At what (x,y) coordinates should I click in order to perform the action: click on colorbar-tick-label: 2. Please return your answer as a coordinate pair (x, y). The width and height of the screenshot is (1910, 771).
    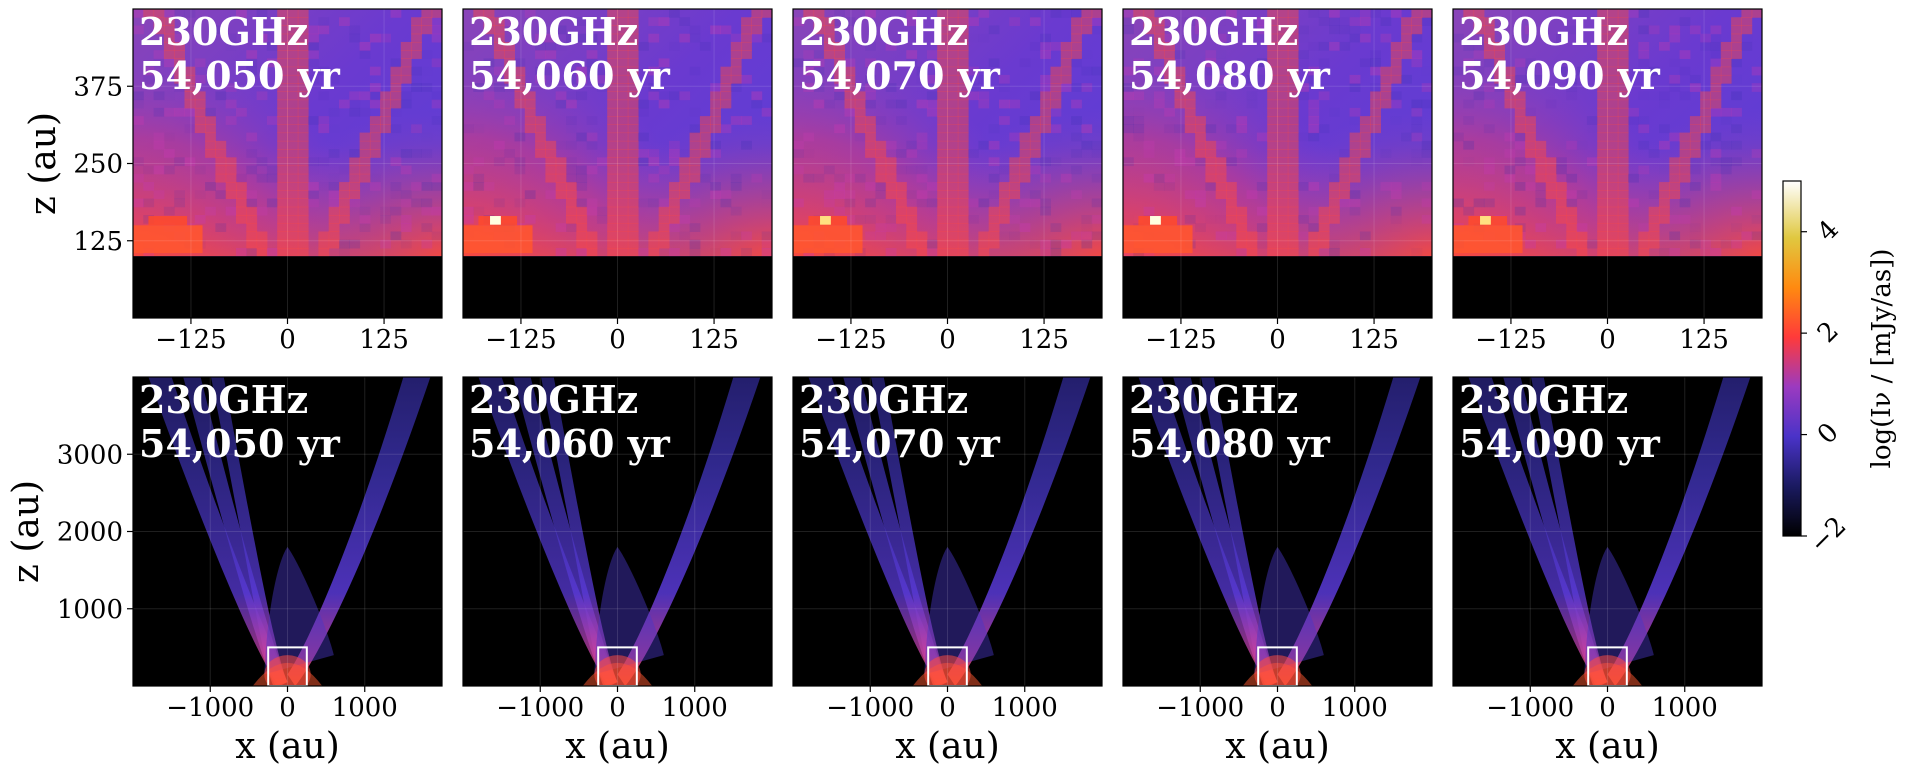
    Looking at the image, I should click on (1828, 332).